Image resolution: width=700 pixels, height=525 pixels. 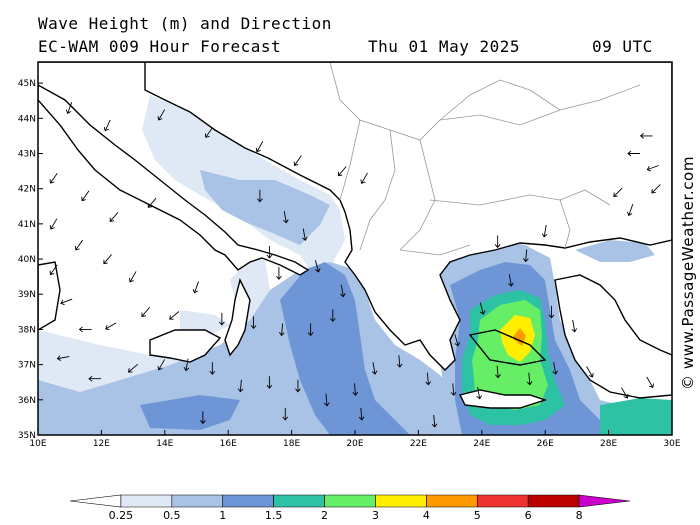 I want to click on lat-tick-label: 45N, so click(x=27, y=84).